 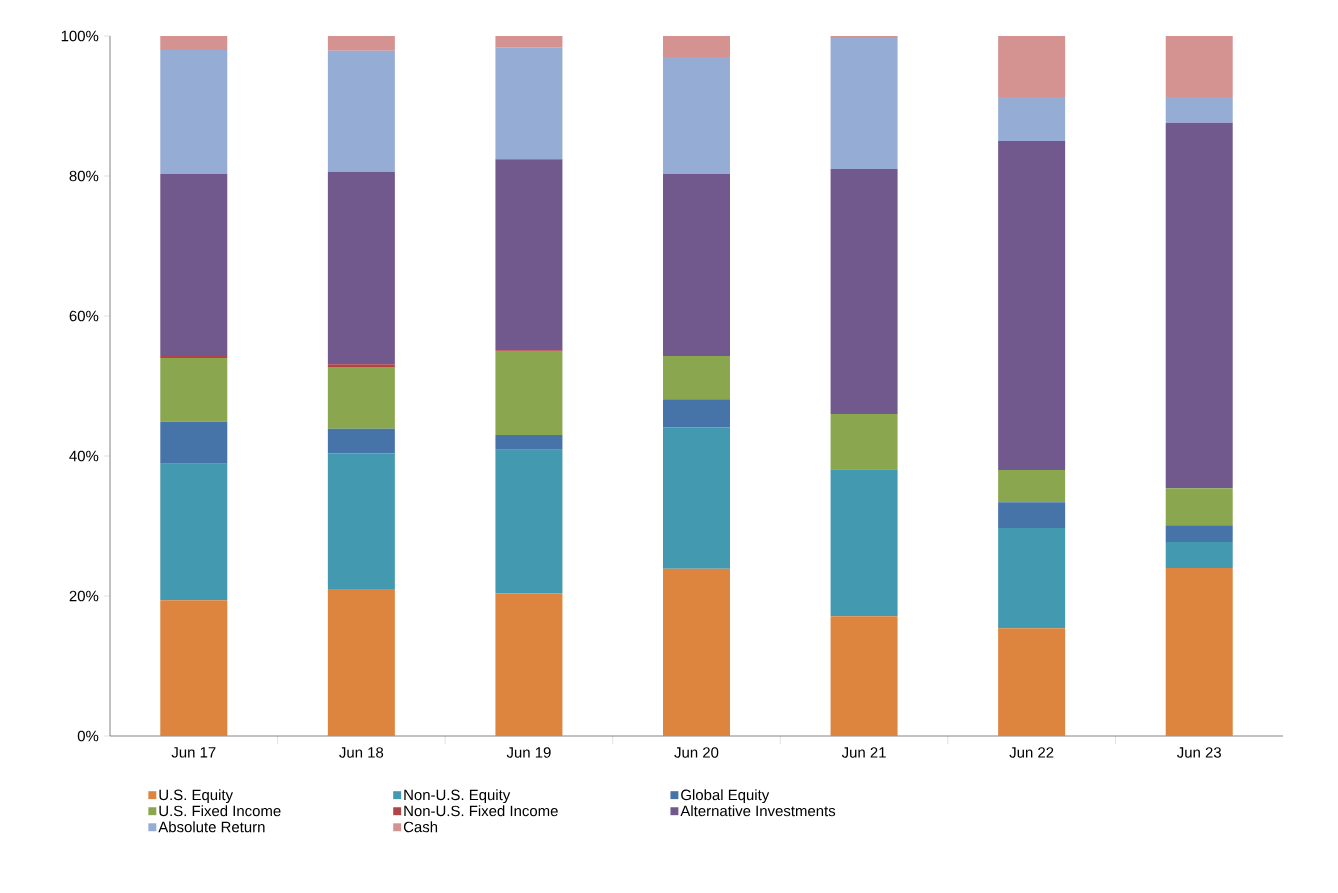 I want to click on x-tick-label: Jun 23, so click(x=1199, y=752).